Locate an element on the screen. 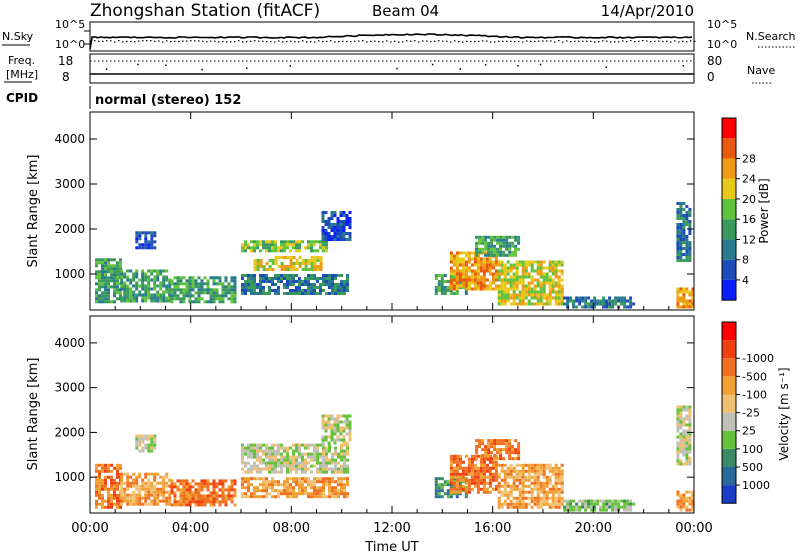 This screenshot has width=800, height=554. power-colorbar-tick-1: 8 is located at coordinates (745, 260).